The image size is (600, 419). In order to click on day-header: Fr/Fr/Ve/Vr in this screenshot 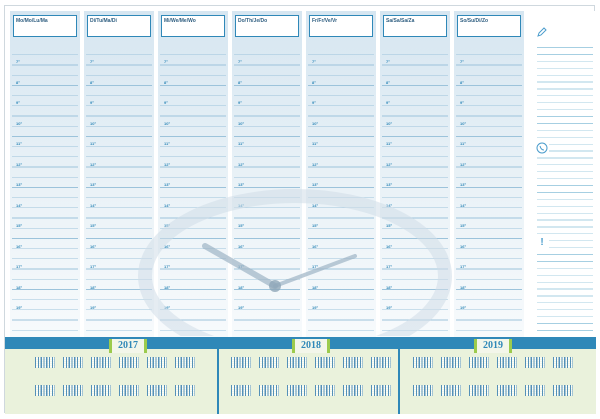, I will do `click(341, 26)`.